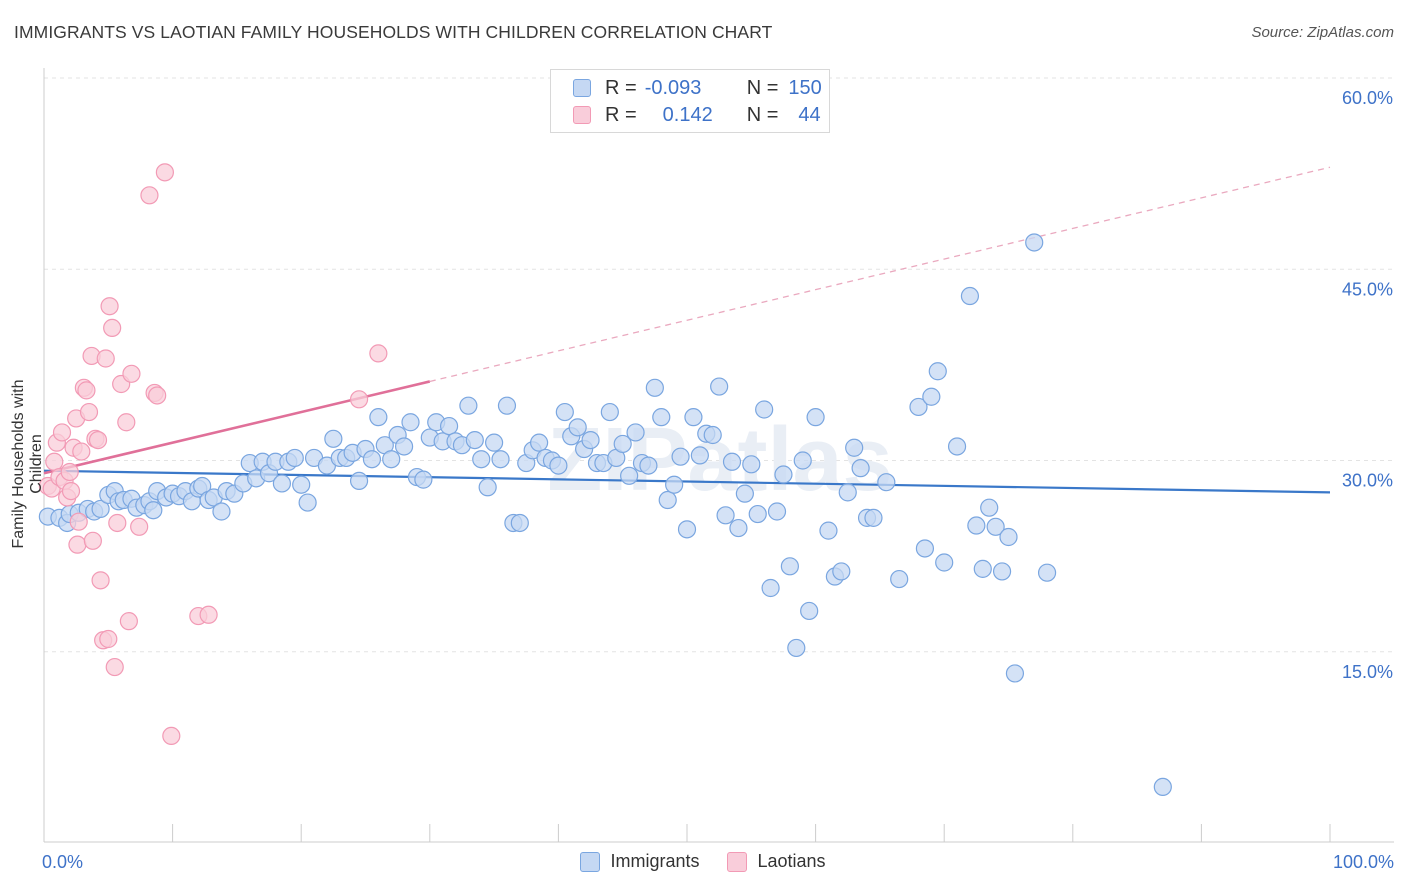 Image resolution: width=1406 pixels, height=892 pixels. I want to click on correlation-legend: R = -0.093 N = 150 R = 0.142 N = 44, so click(690, 101).